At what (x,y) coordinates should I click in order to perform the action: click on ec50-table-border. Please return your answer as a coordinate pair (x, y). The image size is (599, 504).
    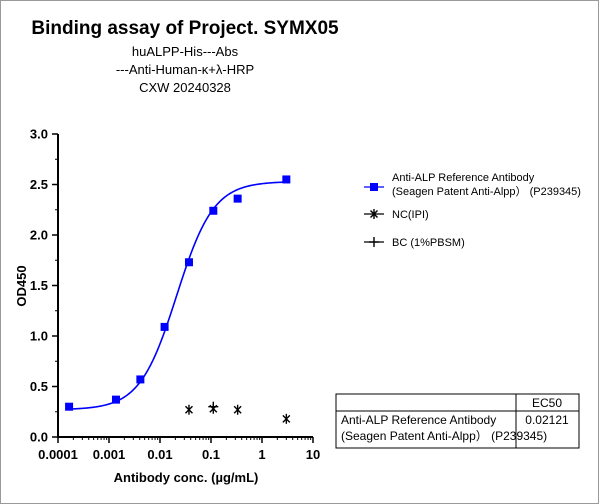
    Looking at the image, I should click on (457, 421).